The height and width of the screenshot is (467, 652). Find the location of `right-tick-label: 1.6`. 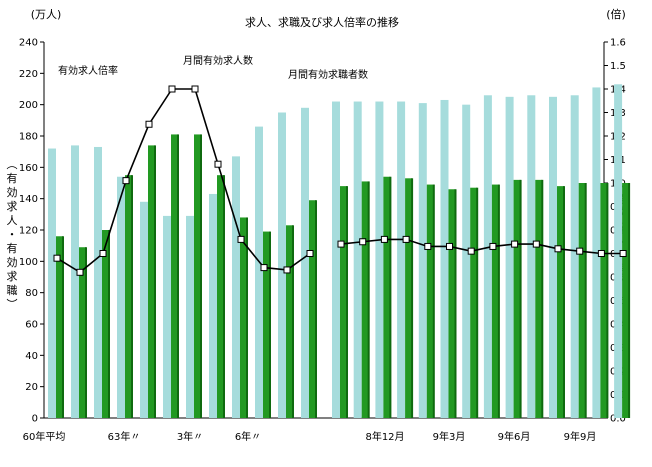

right-tick-label: 1.6 is located at coordinates (618, 43).